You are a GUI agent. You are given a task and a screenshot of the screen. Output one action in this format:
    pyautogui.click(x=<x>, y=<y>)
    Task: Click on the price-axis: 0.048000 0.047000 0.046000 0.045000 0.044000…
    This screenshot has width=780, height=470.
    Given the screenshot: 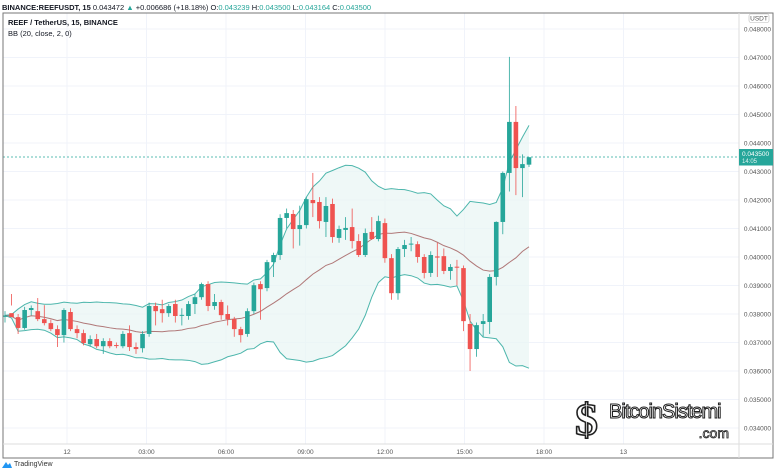 What is the action you would take?
    pyautogui.click(x=757, y=230)
    